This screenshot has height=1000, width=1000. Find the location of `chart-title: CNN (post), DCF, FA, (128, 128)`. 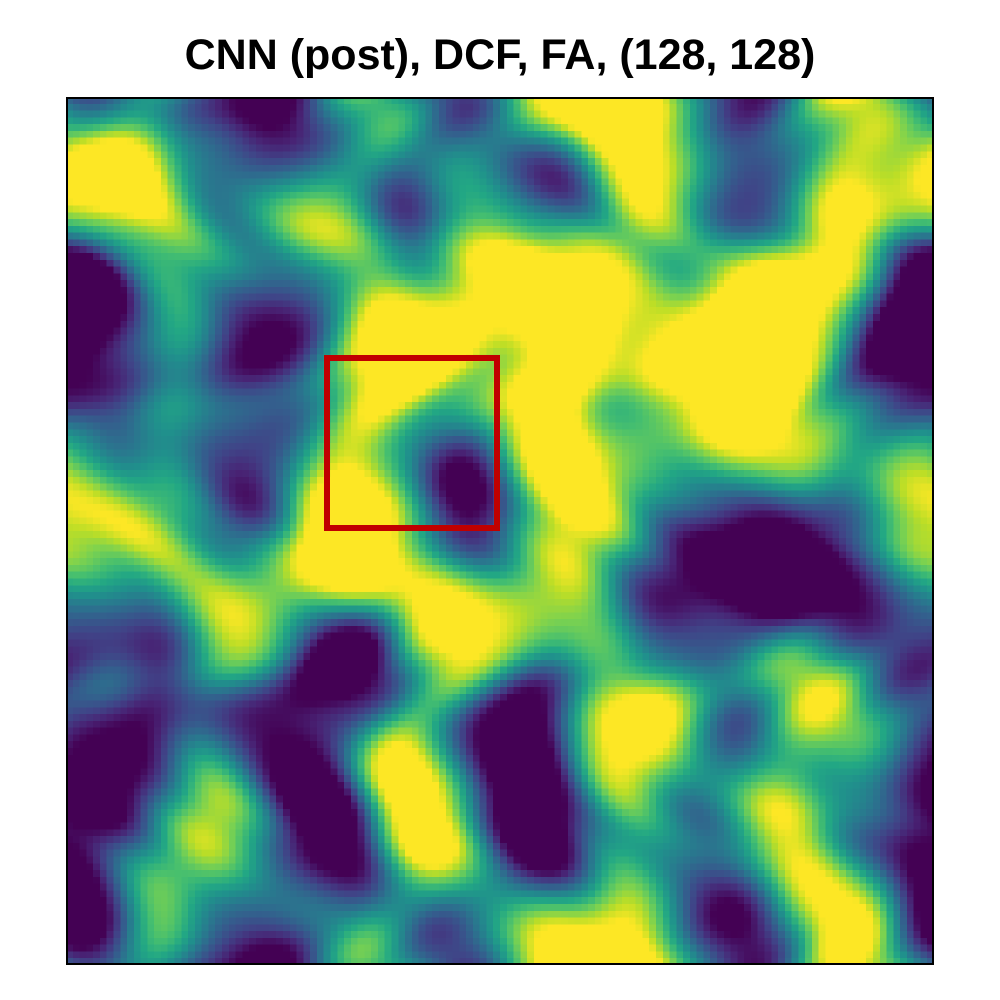

chart-title: CNN (post), DCF, FA, (128, 128) is located at coordinates (500, 55).